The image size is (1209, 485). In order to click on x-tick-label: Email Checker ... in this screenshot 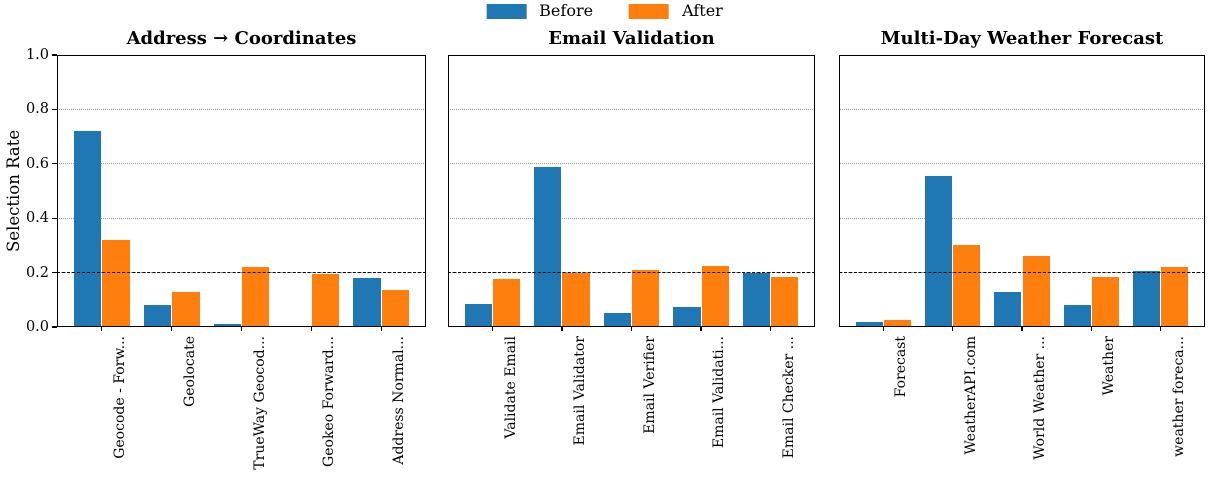, I will do `click(788, 397)`.